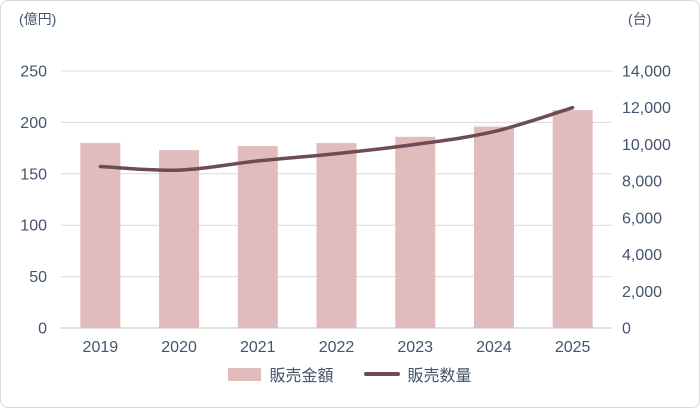 The image size is (700, 408). I want to click on x-axis-label: 2020, so click(179, 347).